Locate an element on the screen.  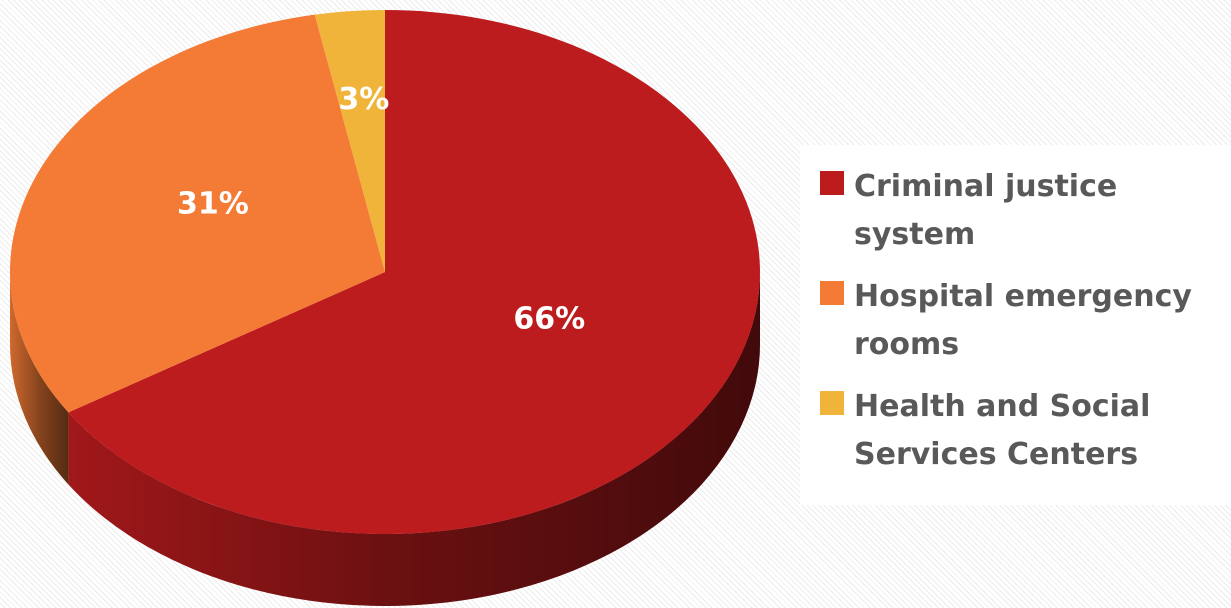
legend-item: Hospital emergency rooms is located at coordinates (1025, 321).